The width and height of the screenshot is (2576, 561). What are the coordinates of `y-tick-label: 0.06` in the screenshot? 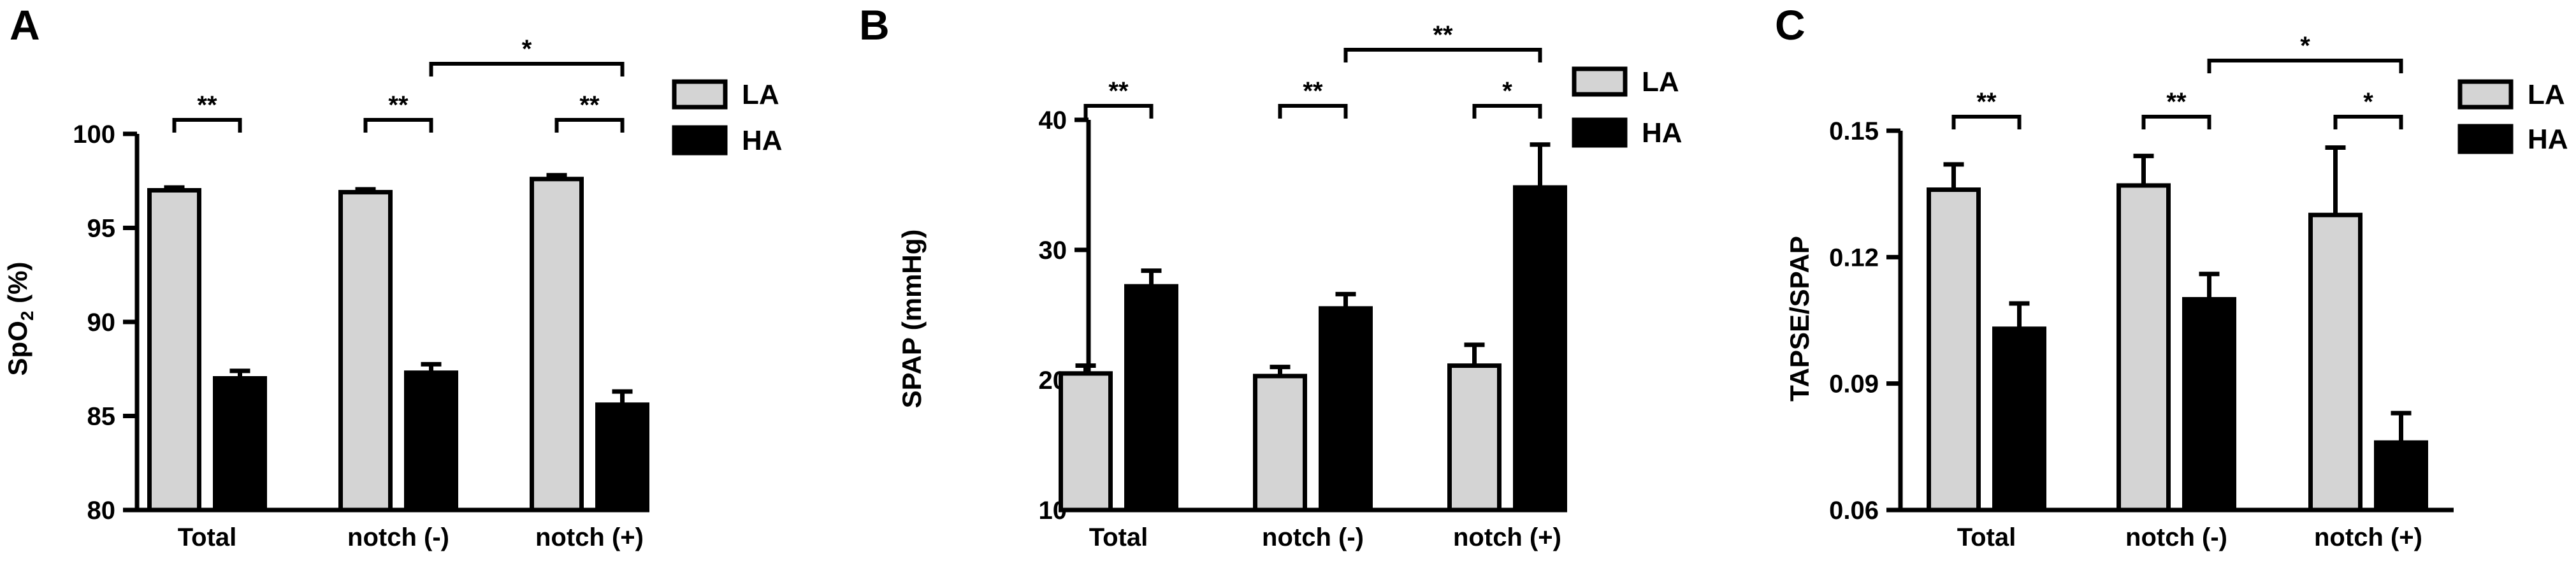 It's located at (1854, 511).